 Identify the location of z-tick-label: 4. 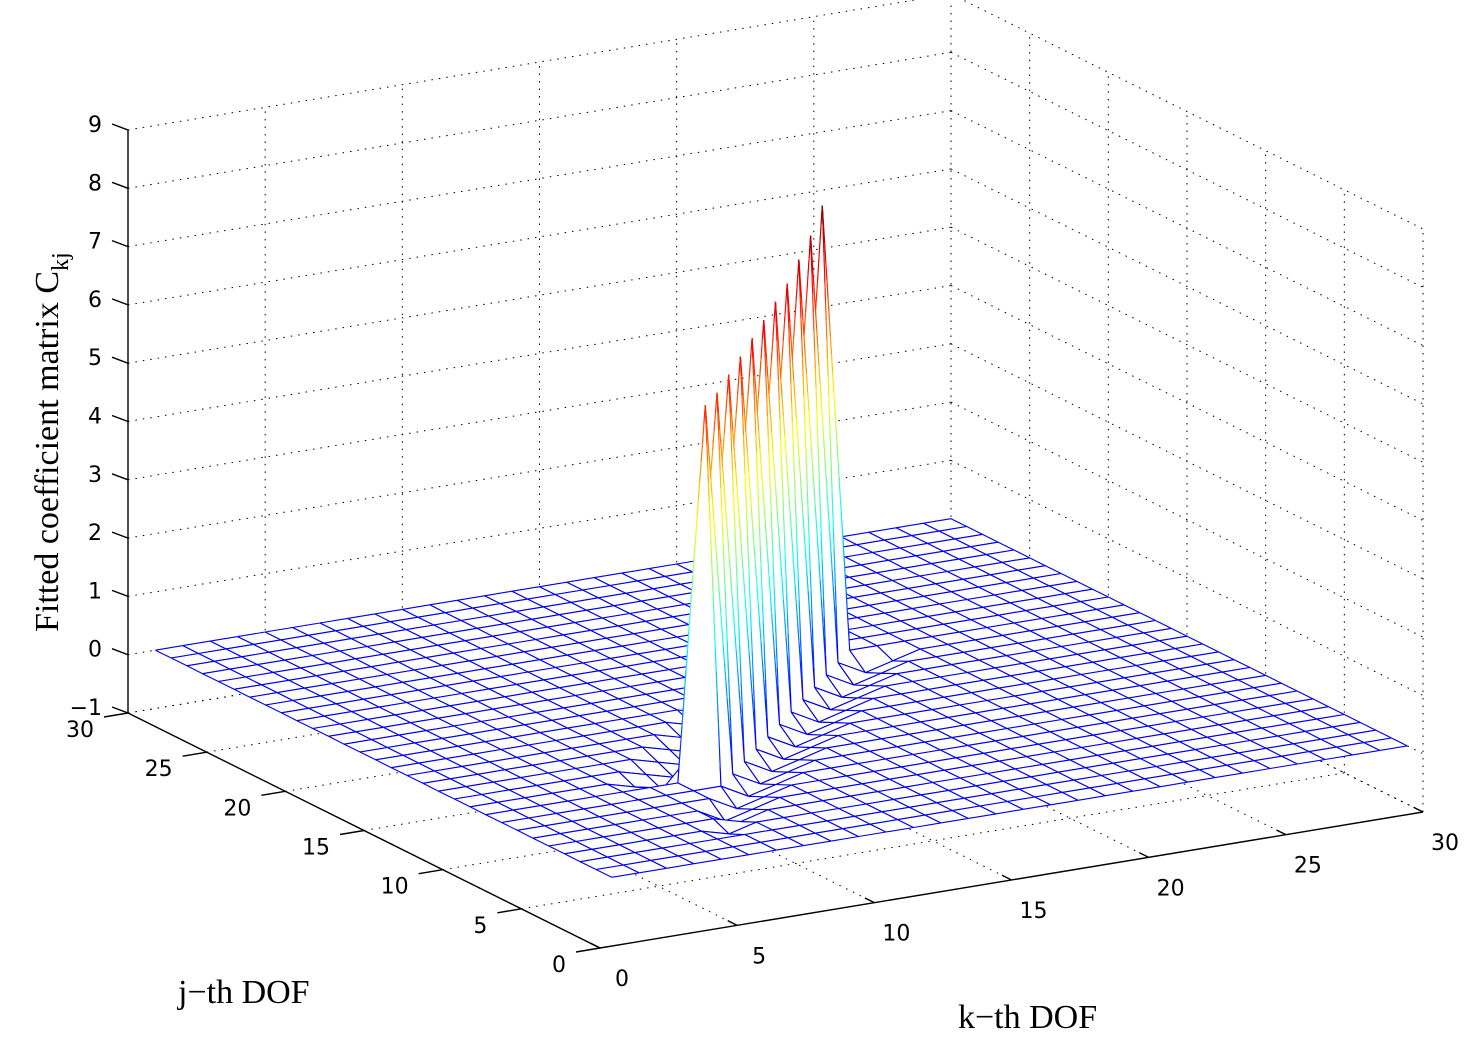
(95, 417).